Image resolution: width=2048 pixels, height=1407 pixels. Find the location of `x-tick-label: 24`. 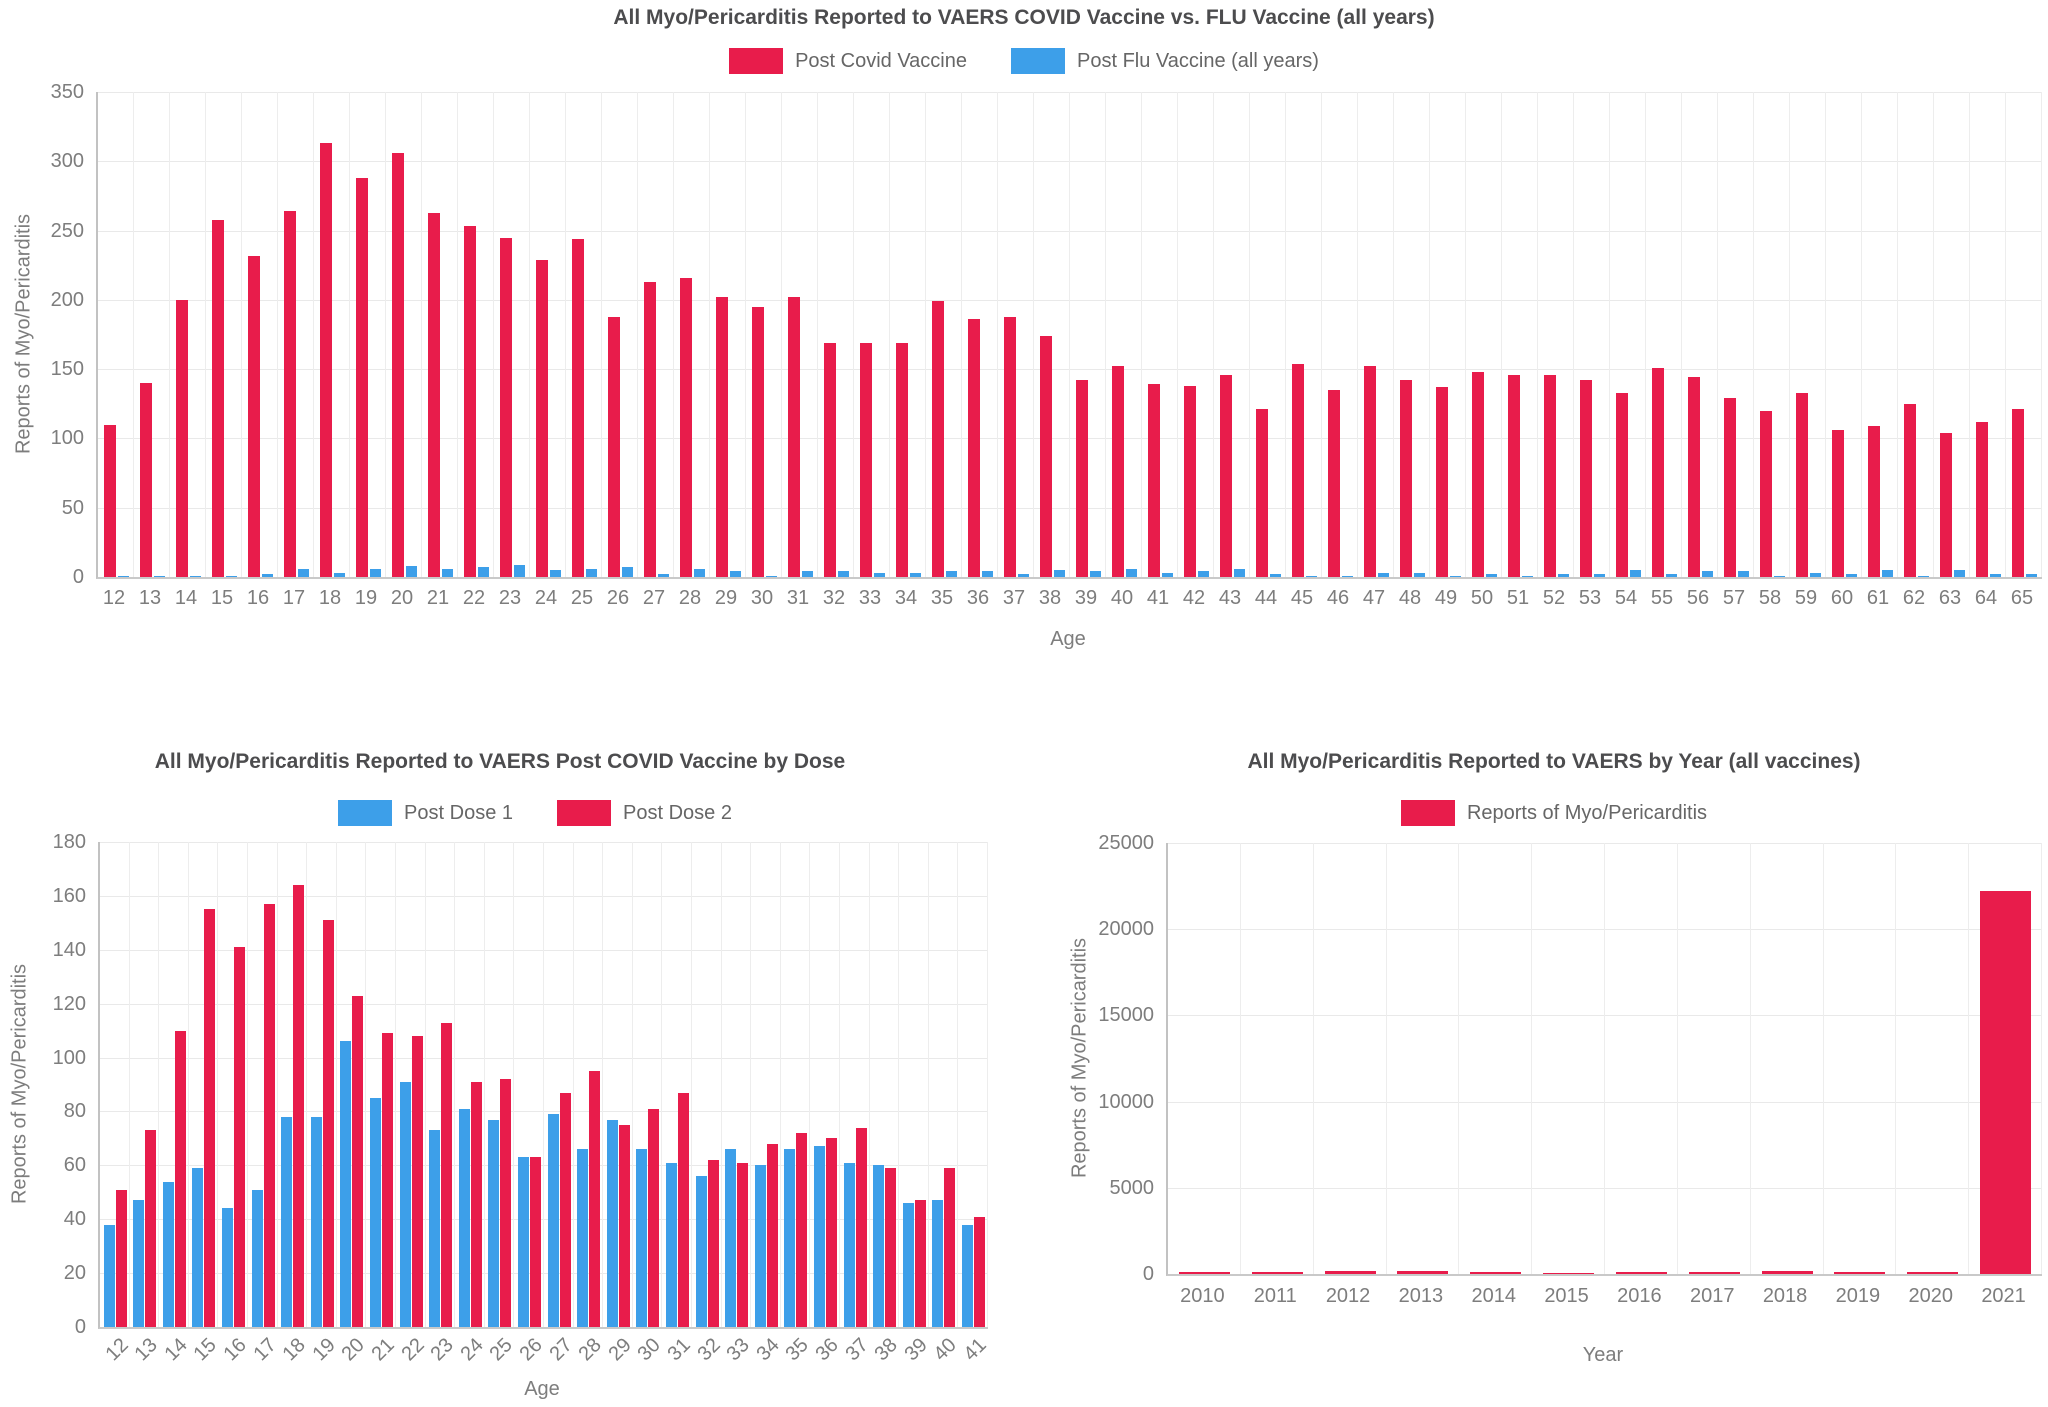

x-tick-label: 24 is located at coordinates (546, 598).